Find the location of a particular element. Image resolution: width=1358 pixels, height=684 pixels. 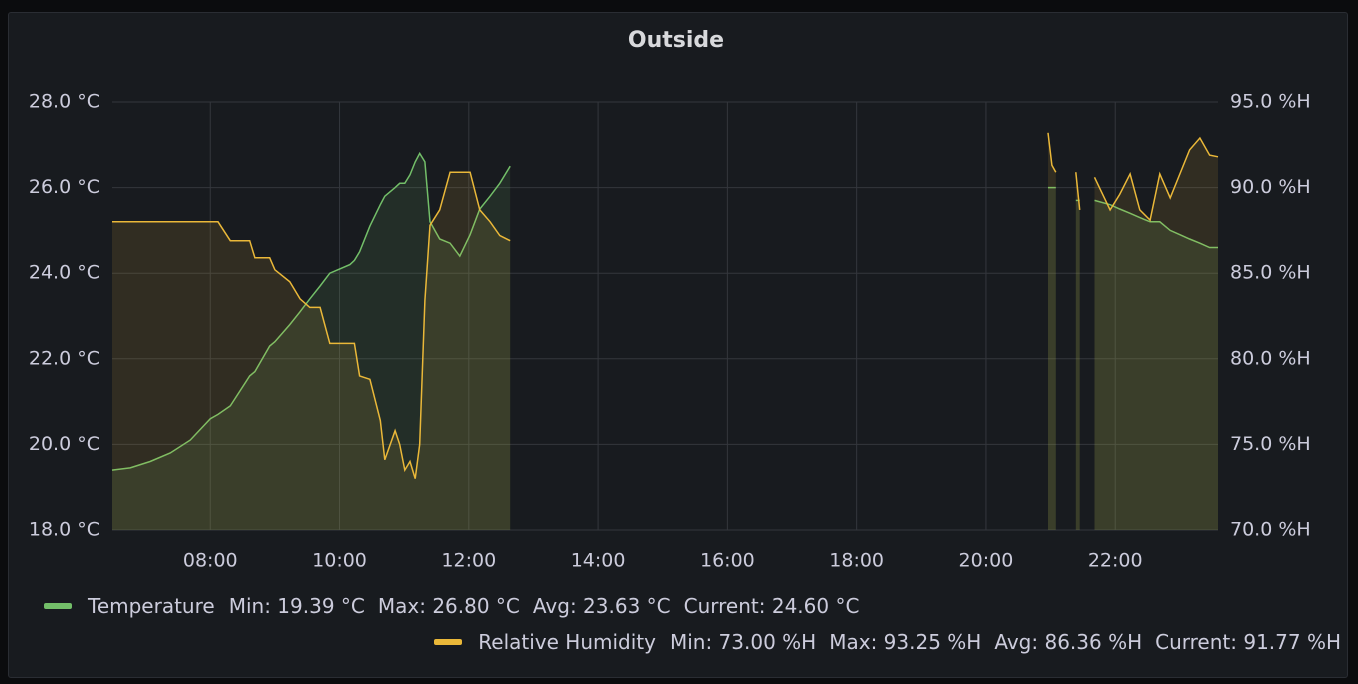

y-tick-label: 20.0 °C is located at coordinates (64, 444).